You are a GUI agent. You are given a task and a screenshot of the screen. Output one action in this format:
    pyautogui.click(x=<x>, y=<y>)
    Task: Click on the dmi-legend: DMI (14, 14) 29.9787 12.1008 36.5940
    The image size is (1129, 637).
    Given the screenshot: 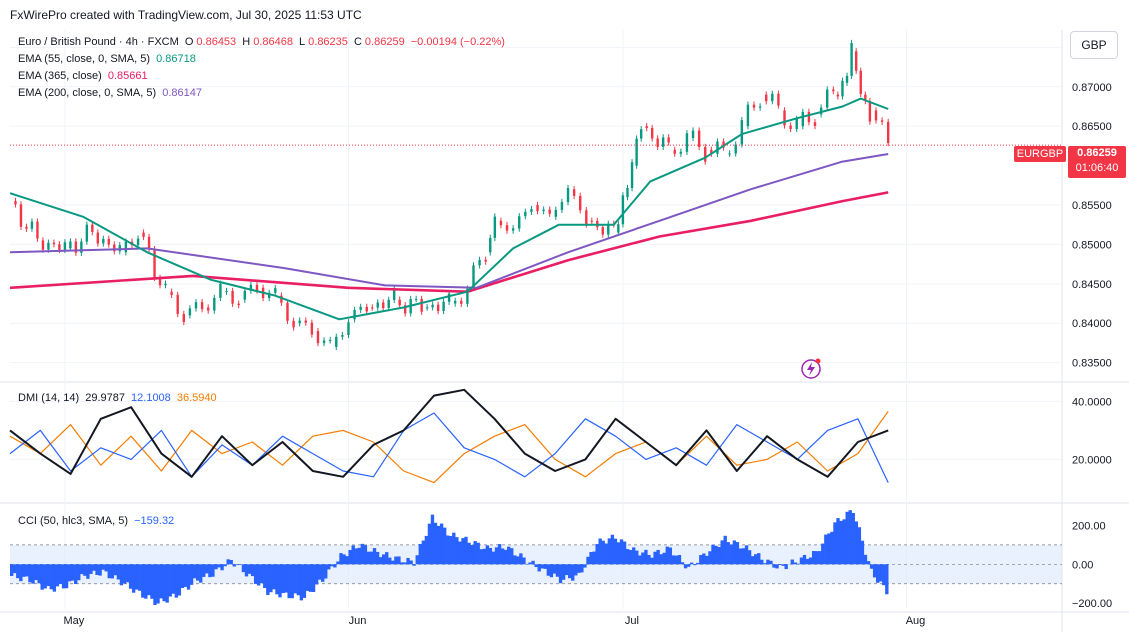 What is the action you would take?
    pyautogui.click(x=119, y=398)
    